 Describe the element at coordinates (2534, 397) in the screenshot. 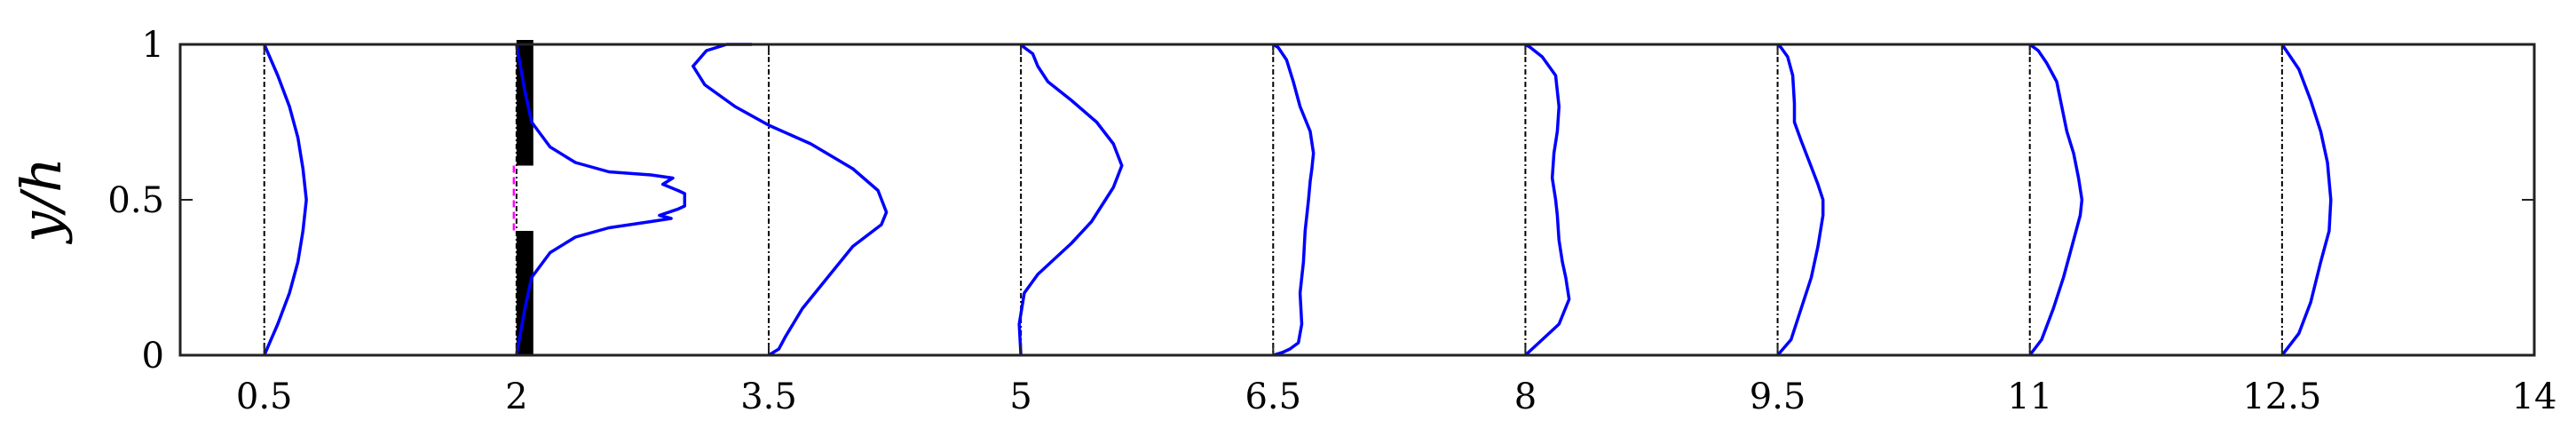

I see `x-tick-label: 14` at that location.